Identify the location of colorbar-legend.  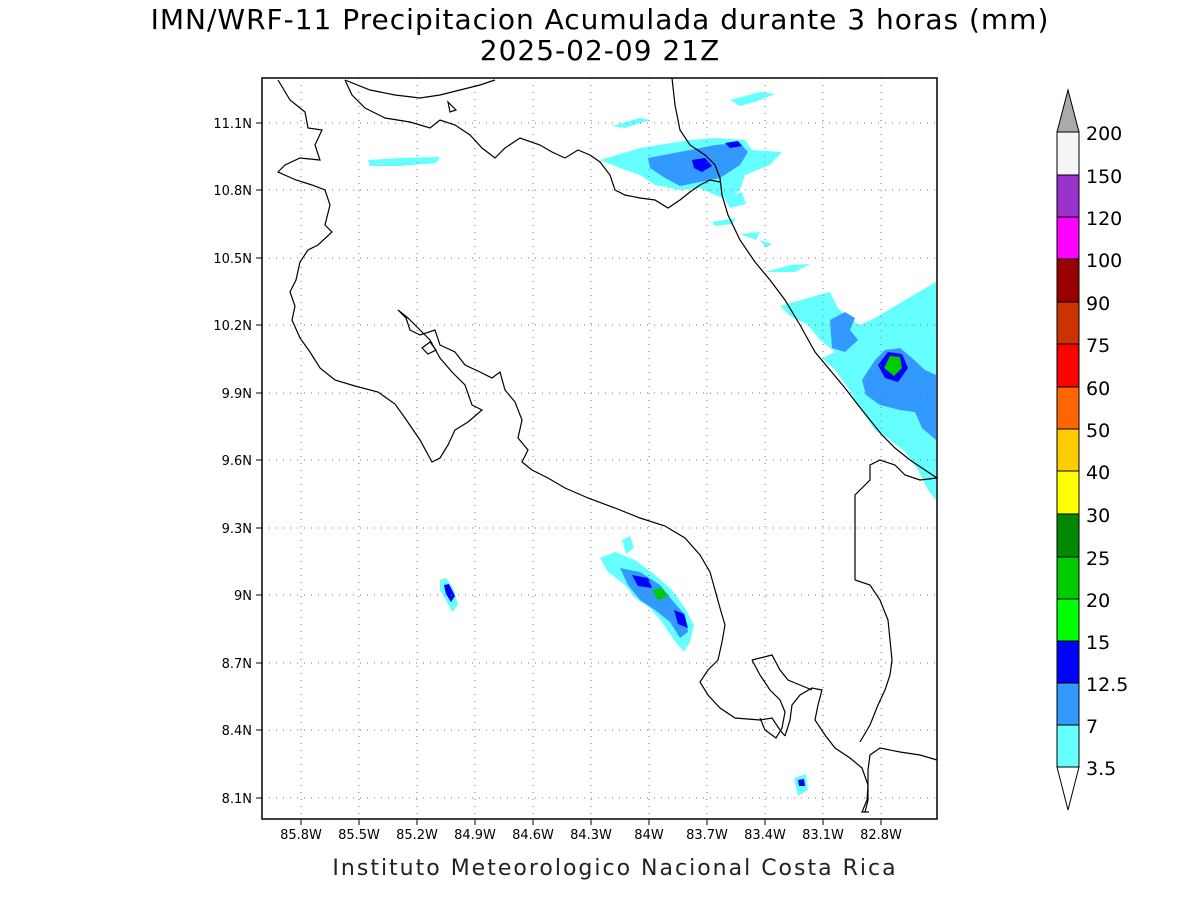
(1068, 449).